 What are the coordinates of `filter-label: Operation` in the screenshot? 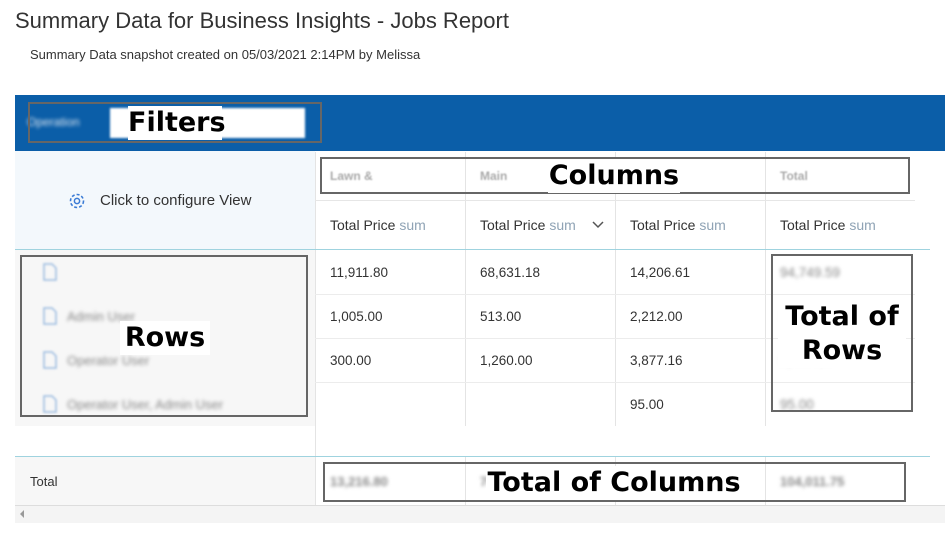 It's located at (53, 122).